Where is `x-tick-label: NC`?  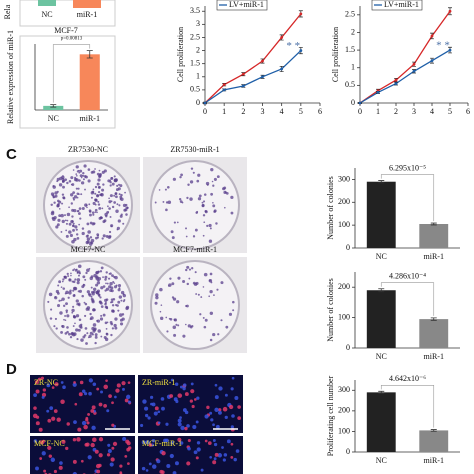
x-tick-label: NC is located at coordinates (381, 460).